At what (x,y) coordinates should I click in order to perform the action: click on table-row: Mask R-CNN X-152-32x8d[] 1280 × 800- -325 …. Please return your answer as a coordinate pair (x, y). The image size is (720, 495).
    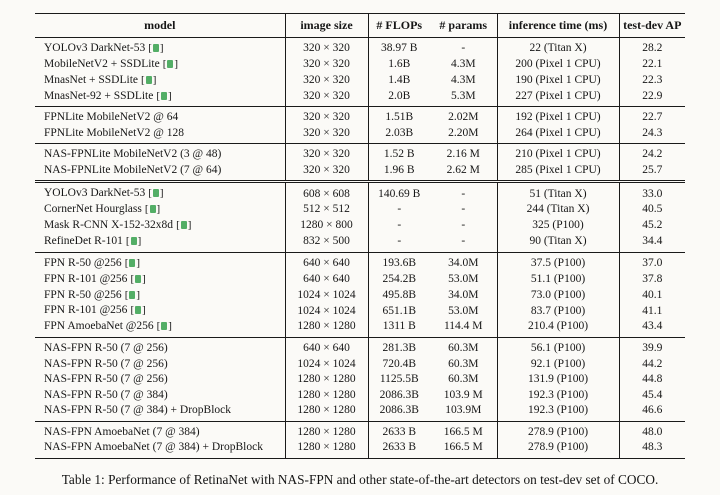
    Looking at the image, I should click on (360, 225).